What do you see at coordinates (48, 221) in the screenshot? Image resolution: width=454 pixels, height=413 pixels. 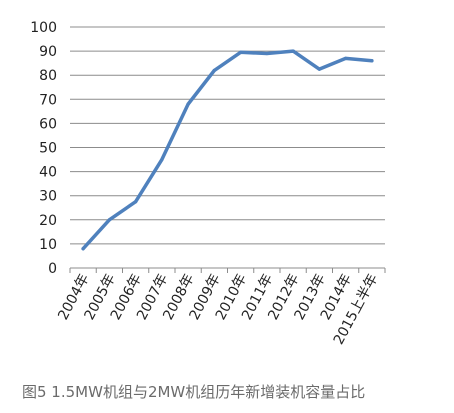 I see `y-tick-label: 20` at bounding box center [48, 221].